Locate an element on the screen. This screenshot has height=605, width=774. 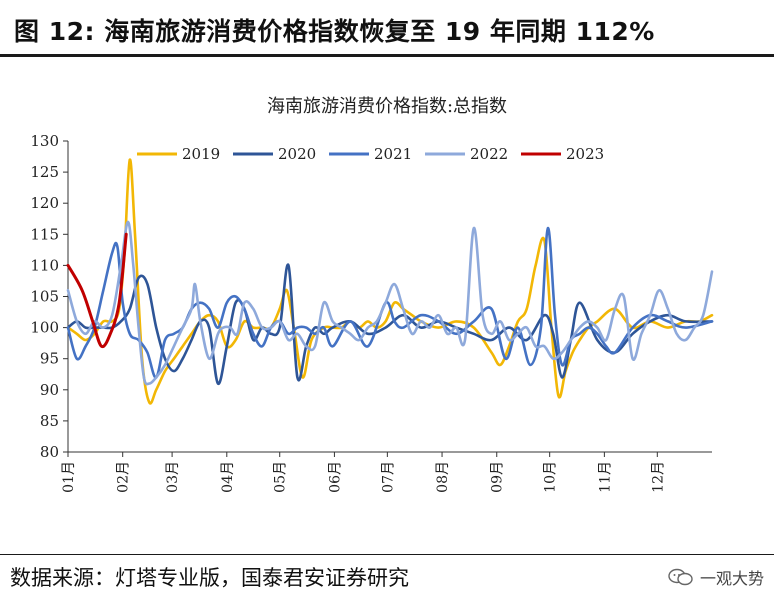
bottom-rule is located at coordinates (387, 554).